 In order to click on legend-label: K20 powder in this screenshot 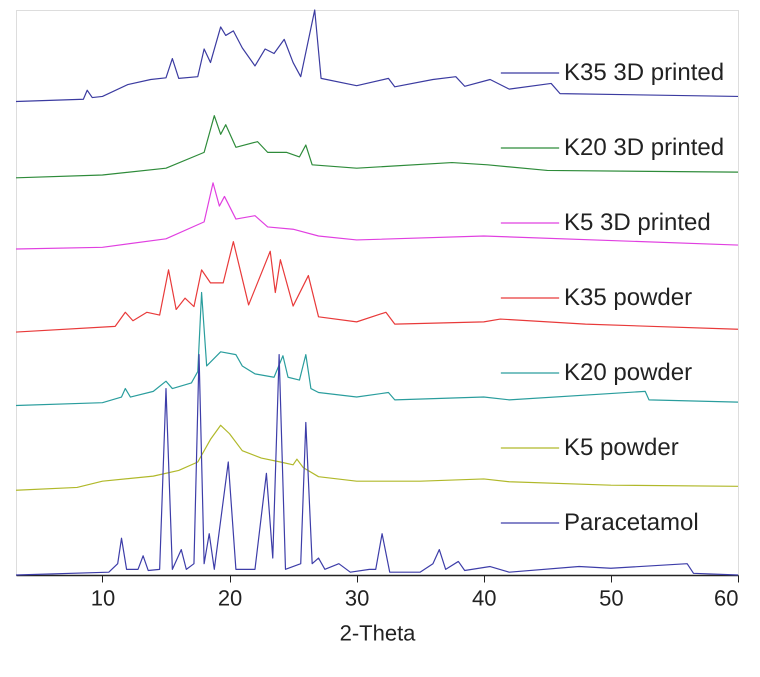, I will do `click(628, 372)`.